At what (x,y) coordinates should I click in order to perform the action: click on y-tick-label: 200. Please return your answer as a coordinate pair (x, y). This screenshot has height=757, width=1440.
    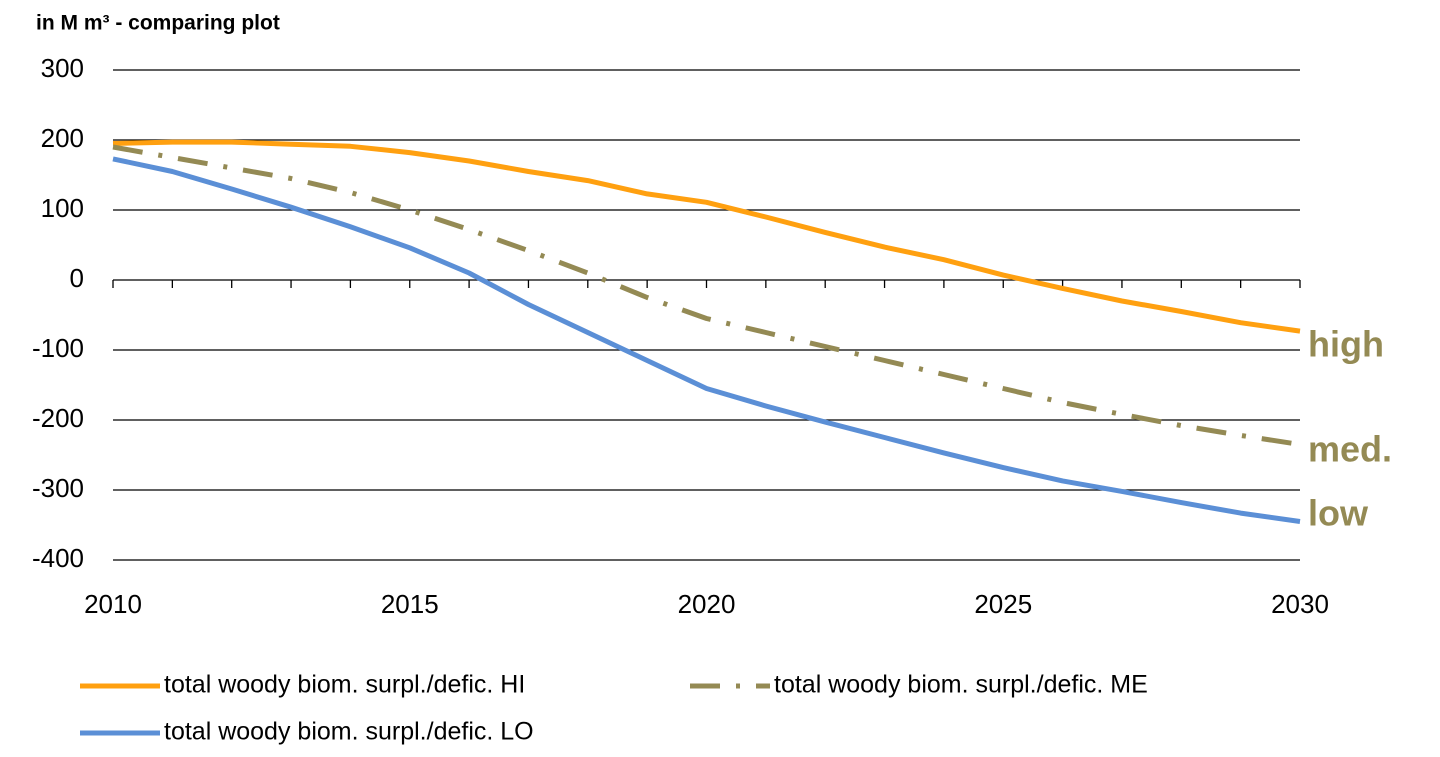
    Looking at the image, I should click on (62, 138).